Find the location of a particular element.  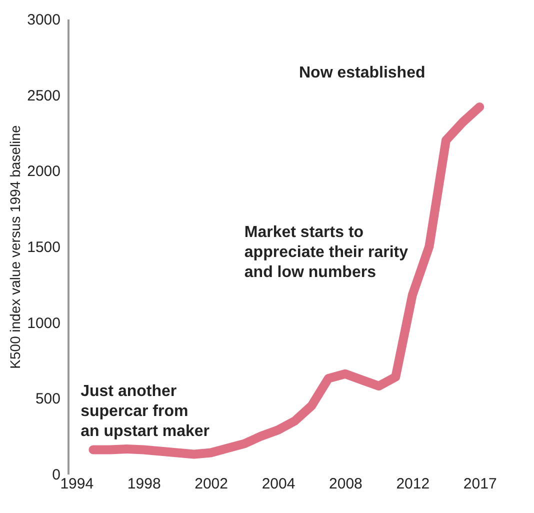

y-tick-label: 1500 is located at coordinates (43, 247).